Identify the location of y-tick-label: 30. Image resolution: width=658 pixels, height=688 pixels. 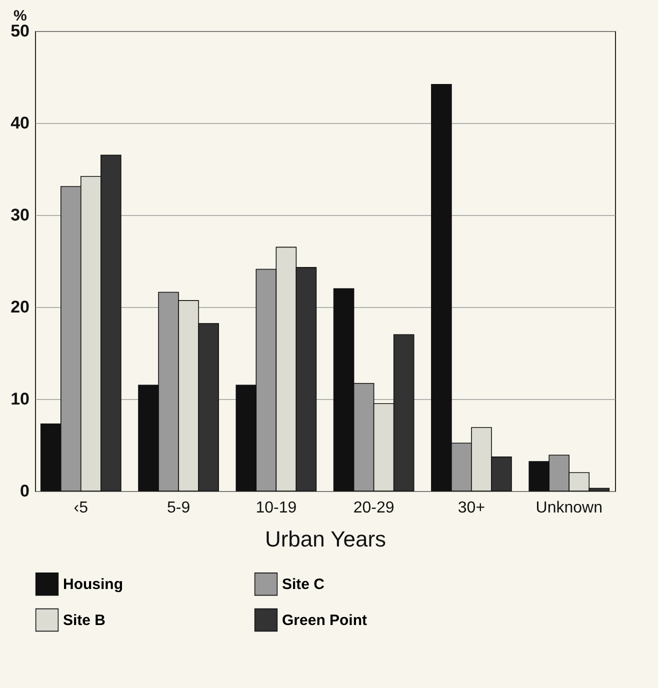
(20, 215).